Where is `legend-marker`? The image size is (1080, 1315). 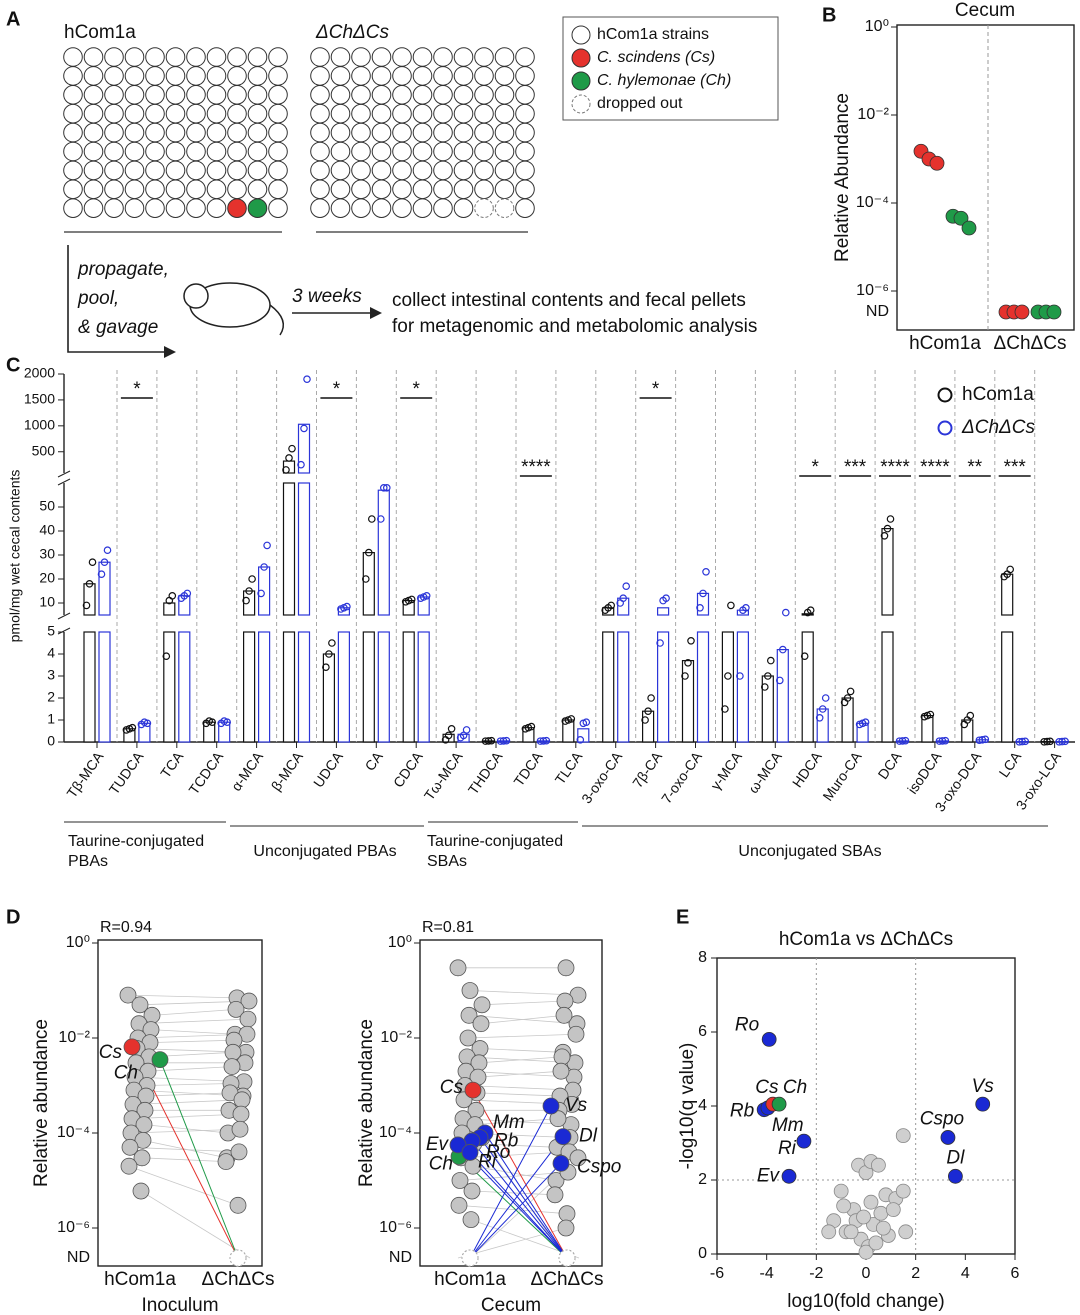 legend-marker is located at coordinates (581, 104).